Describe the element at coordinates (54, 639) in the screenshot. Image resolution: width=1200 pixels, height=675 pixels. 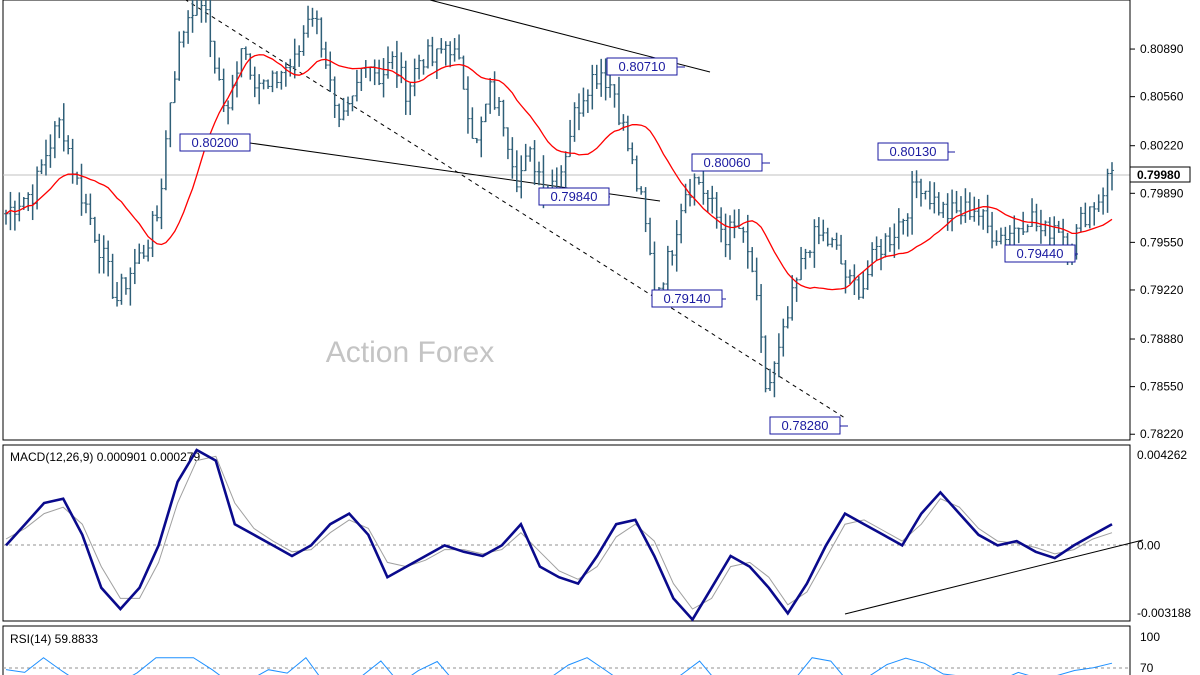
I see `rsi-title: RSI(14) 59.8833` at that location.